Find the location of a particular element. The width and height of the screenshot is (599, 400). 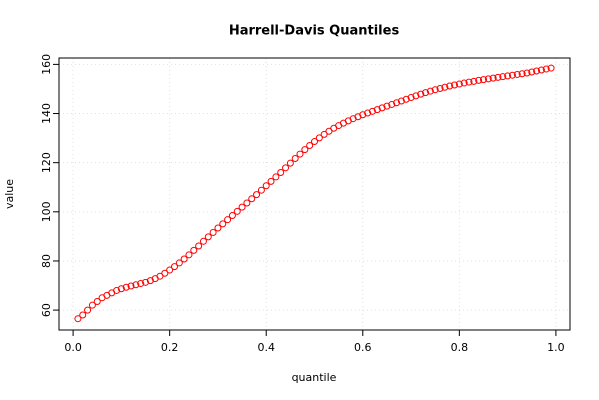

y-tick-label: 80 is located at coordinates (46, 261).